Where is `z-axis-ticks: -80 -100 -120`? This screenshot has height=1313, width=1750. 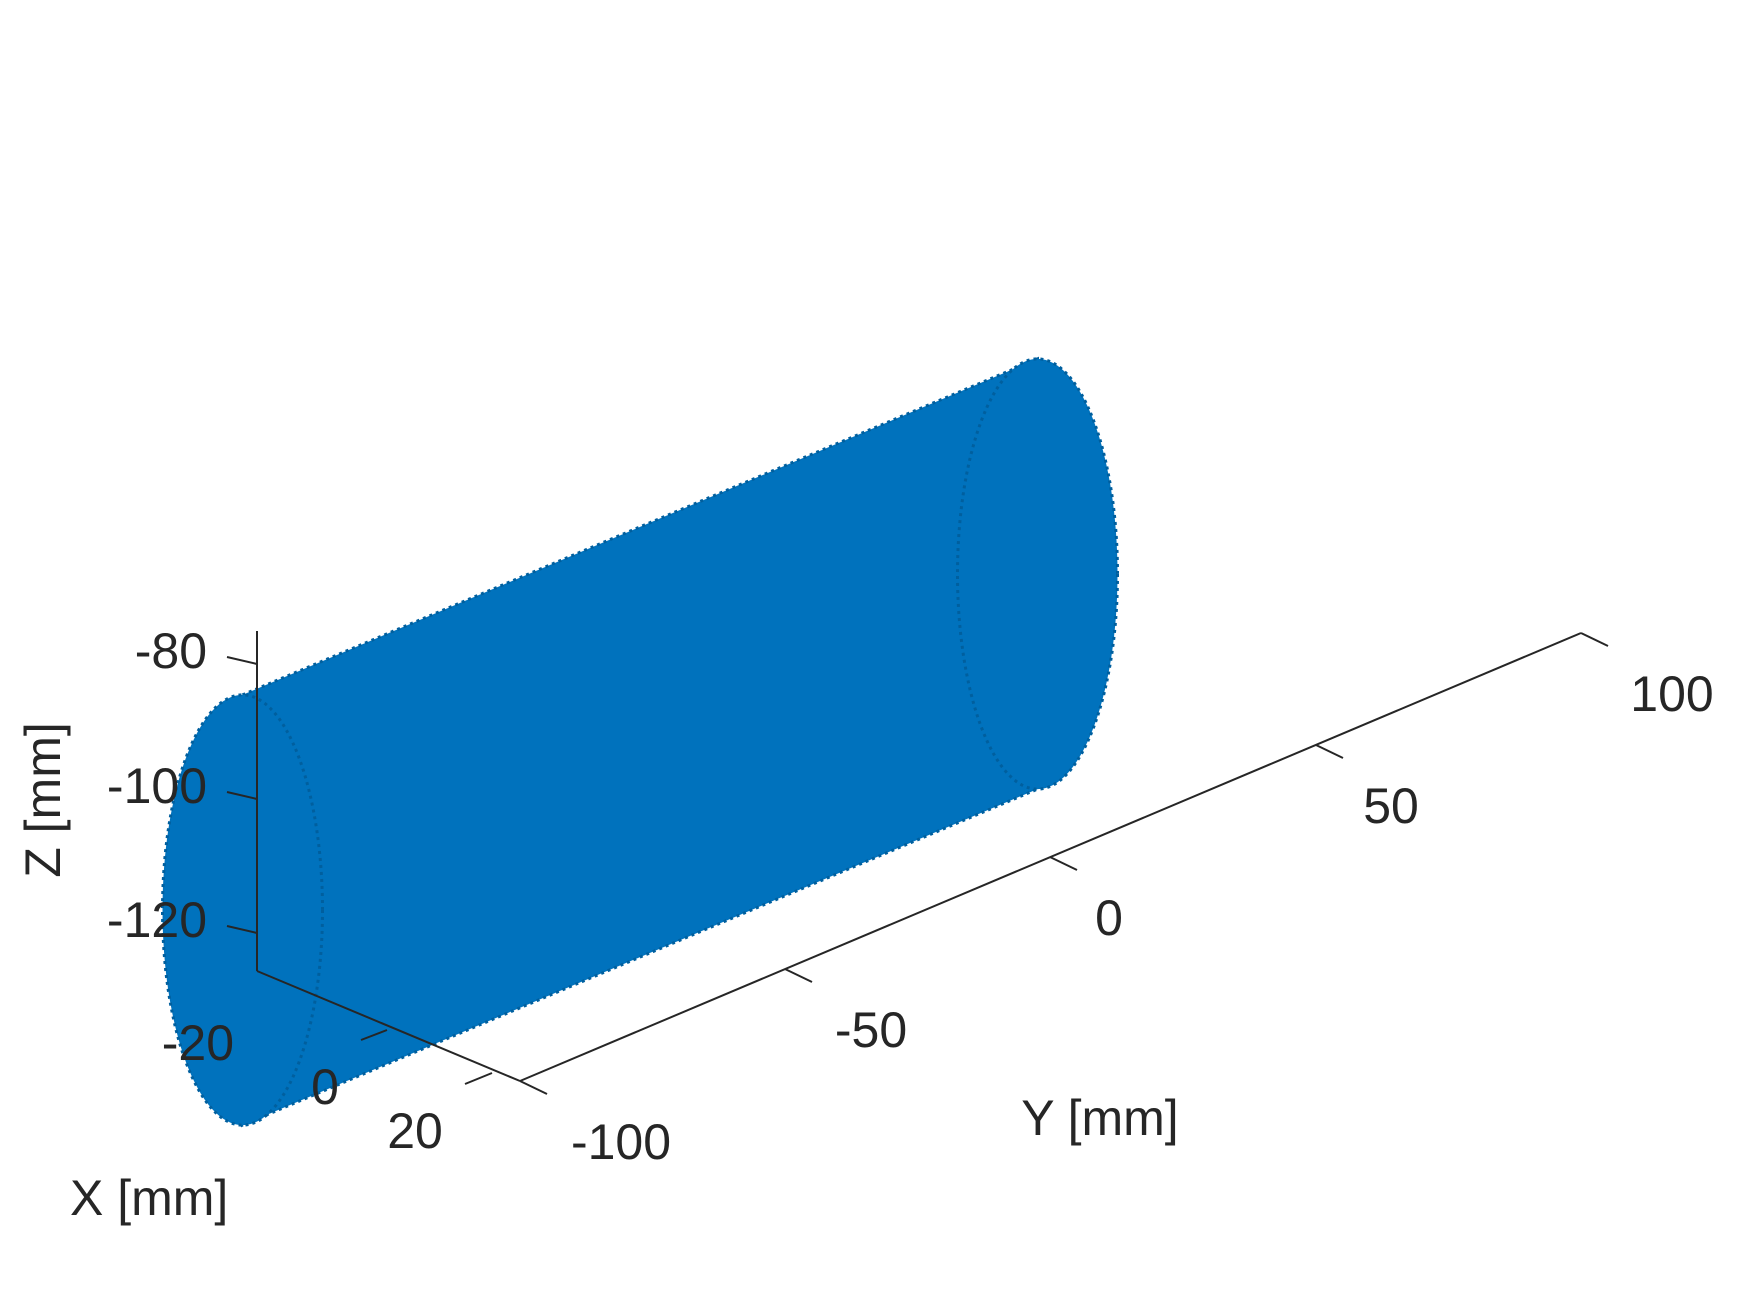 z-axis-ticks: -80 -100 -120 is located at coordinates (182, 785).